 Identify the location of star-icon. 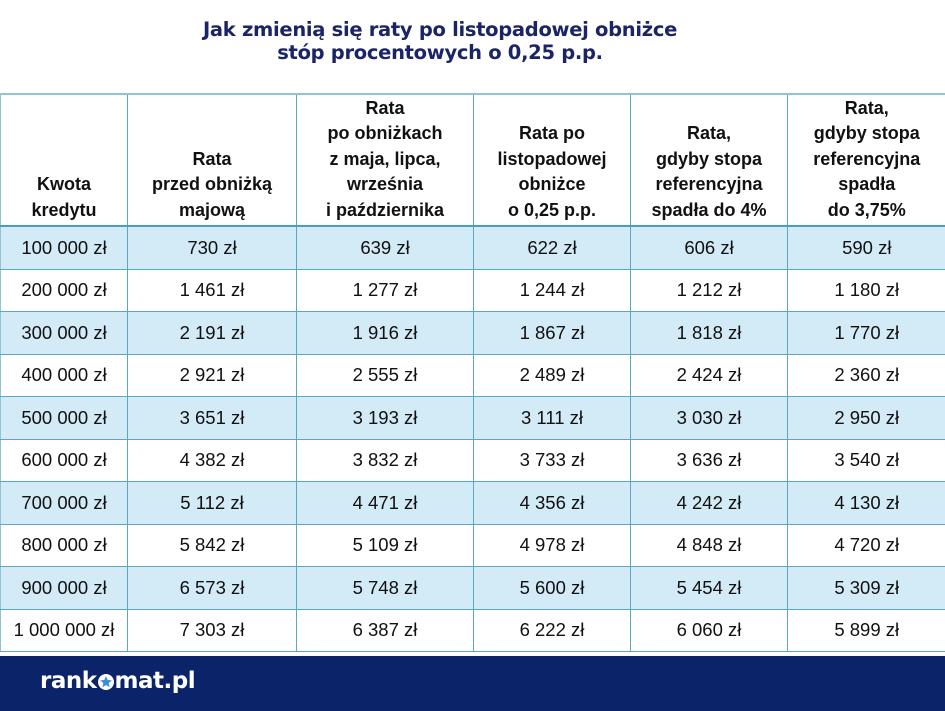
(105, 682).